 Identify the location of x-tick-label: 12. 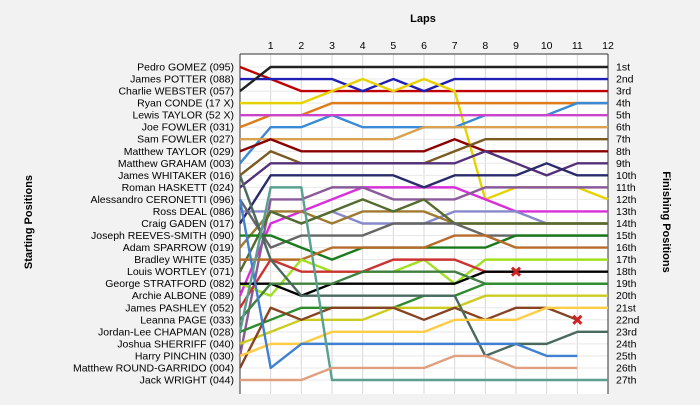
(608, 46).